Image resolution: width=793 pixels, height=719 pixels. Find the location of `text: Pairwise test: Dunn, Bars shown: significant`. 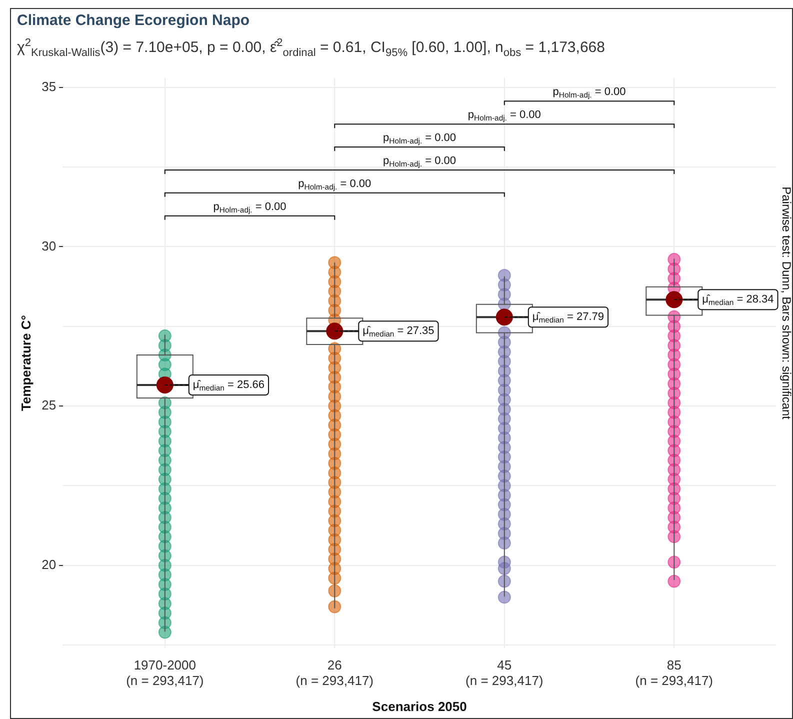

text: Pairwise test: Dunn, Bars shown: significant is located at coordinates (786, 303).